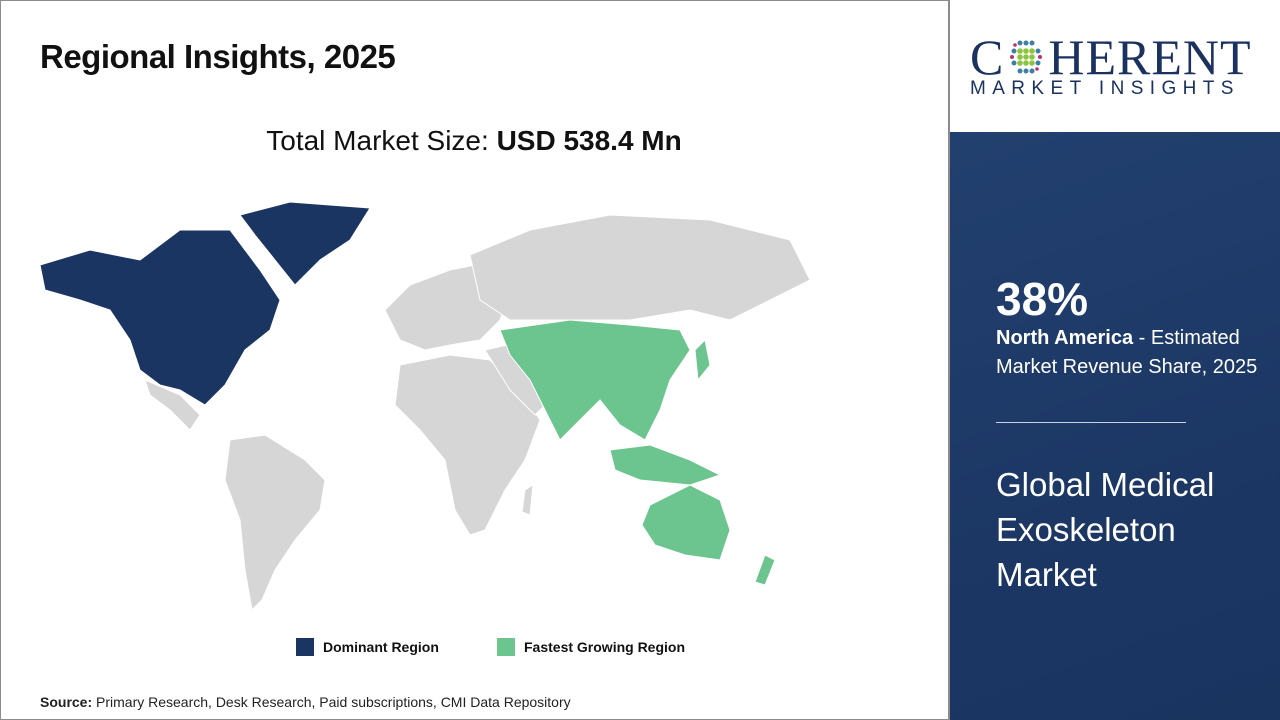  Describe the element at coordinates (702, 360) in the screenshot. I see `japan` at that location.